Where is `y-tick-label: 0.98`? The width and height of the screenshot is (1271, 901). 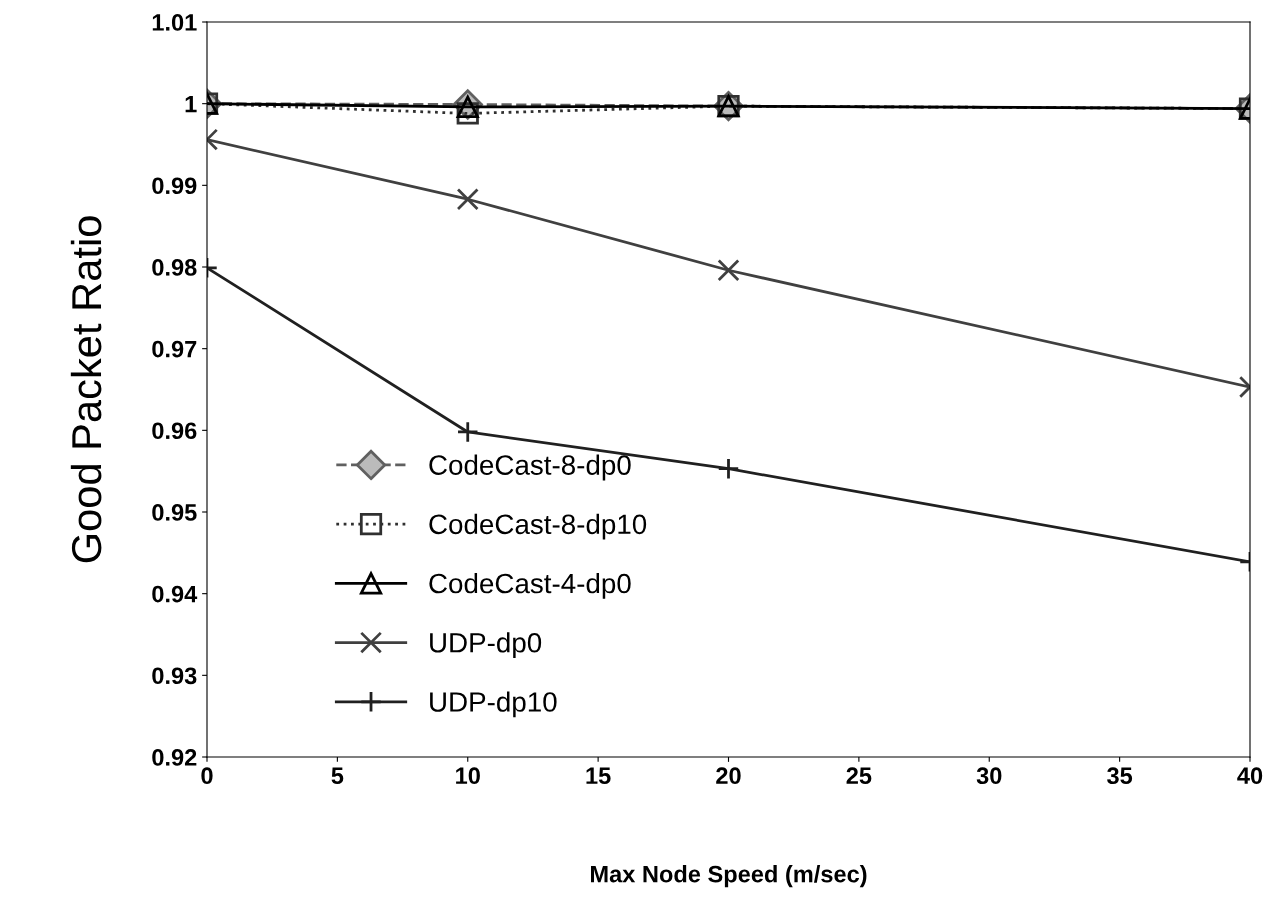 y-tick-label: 0.98 is located at coordinates (174, 267).